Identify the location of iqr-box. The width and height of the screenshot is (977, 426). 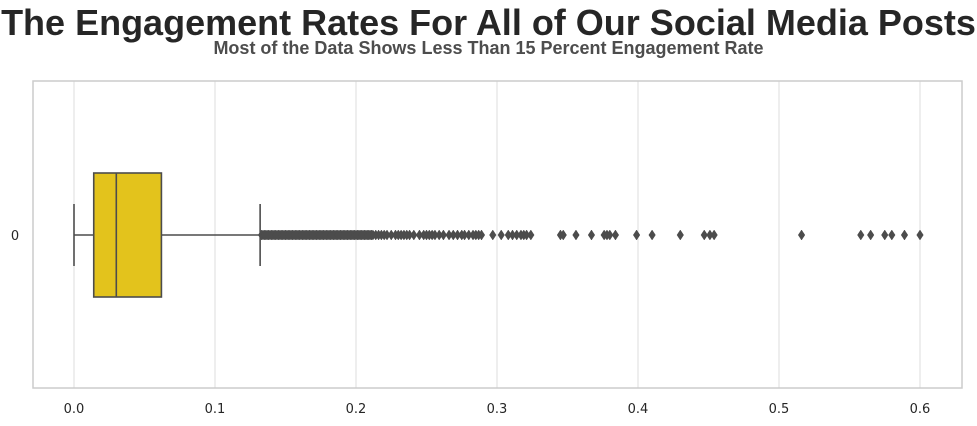
(127, 235).